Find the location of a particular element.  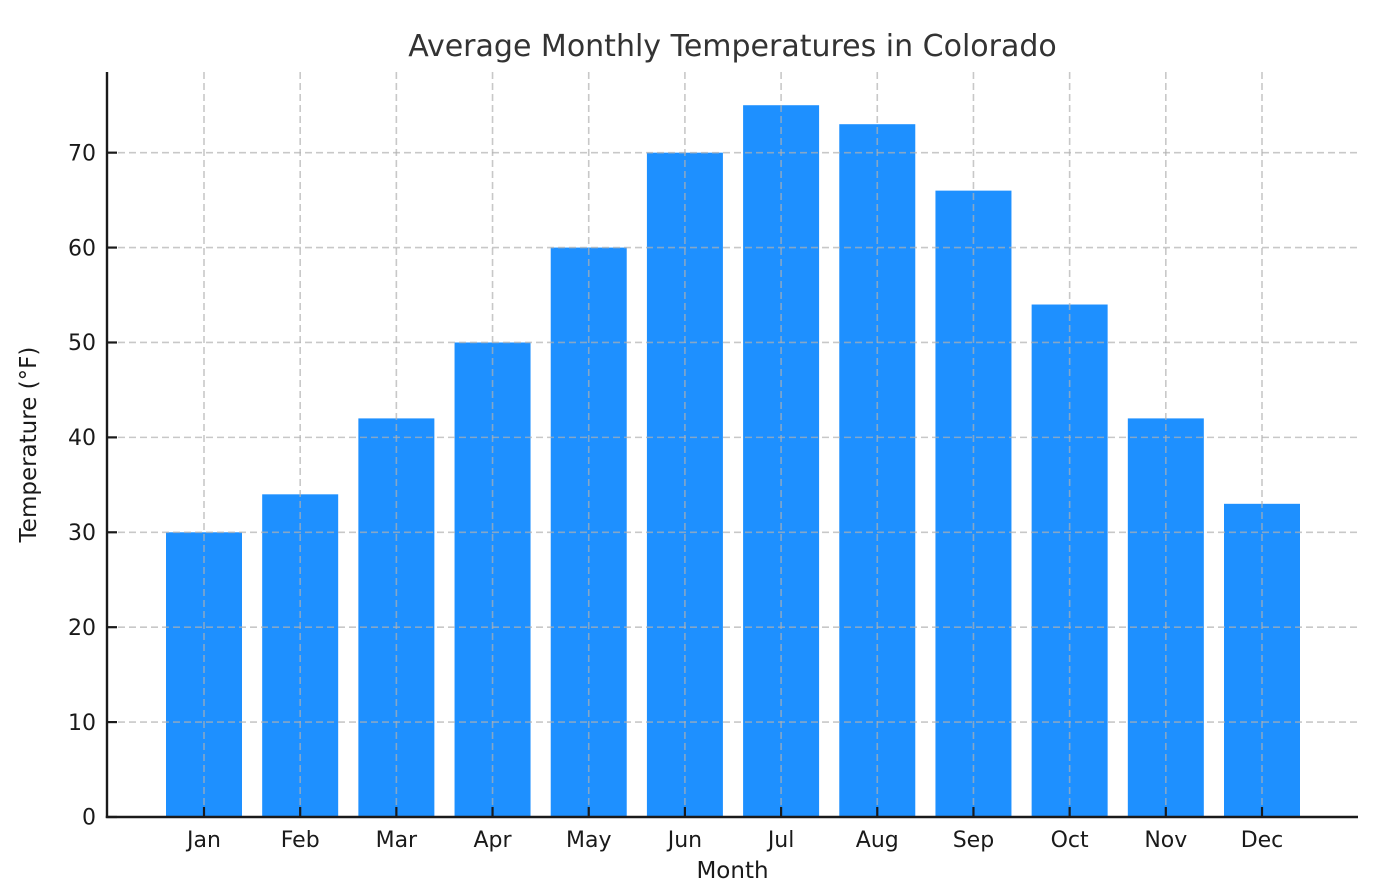

x-tick-label-mar: Mar is located at coordinates (397, 840).